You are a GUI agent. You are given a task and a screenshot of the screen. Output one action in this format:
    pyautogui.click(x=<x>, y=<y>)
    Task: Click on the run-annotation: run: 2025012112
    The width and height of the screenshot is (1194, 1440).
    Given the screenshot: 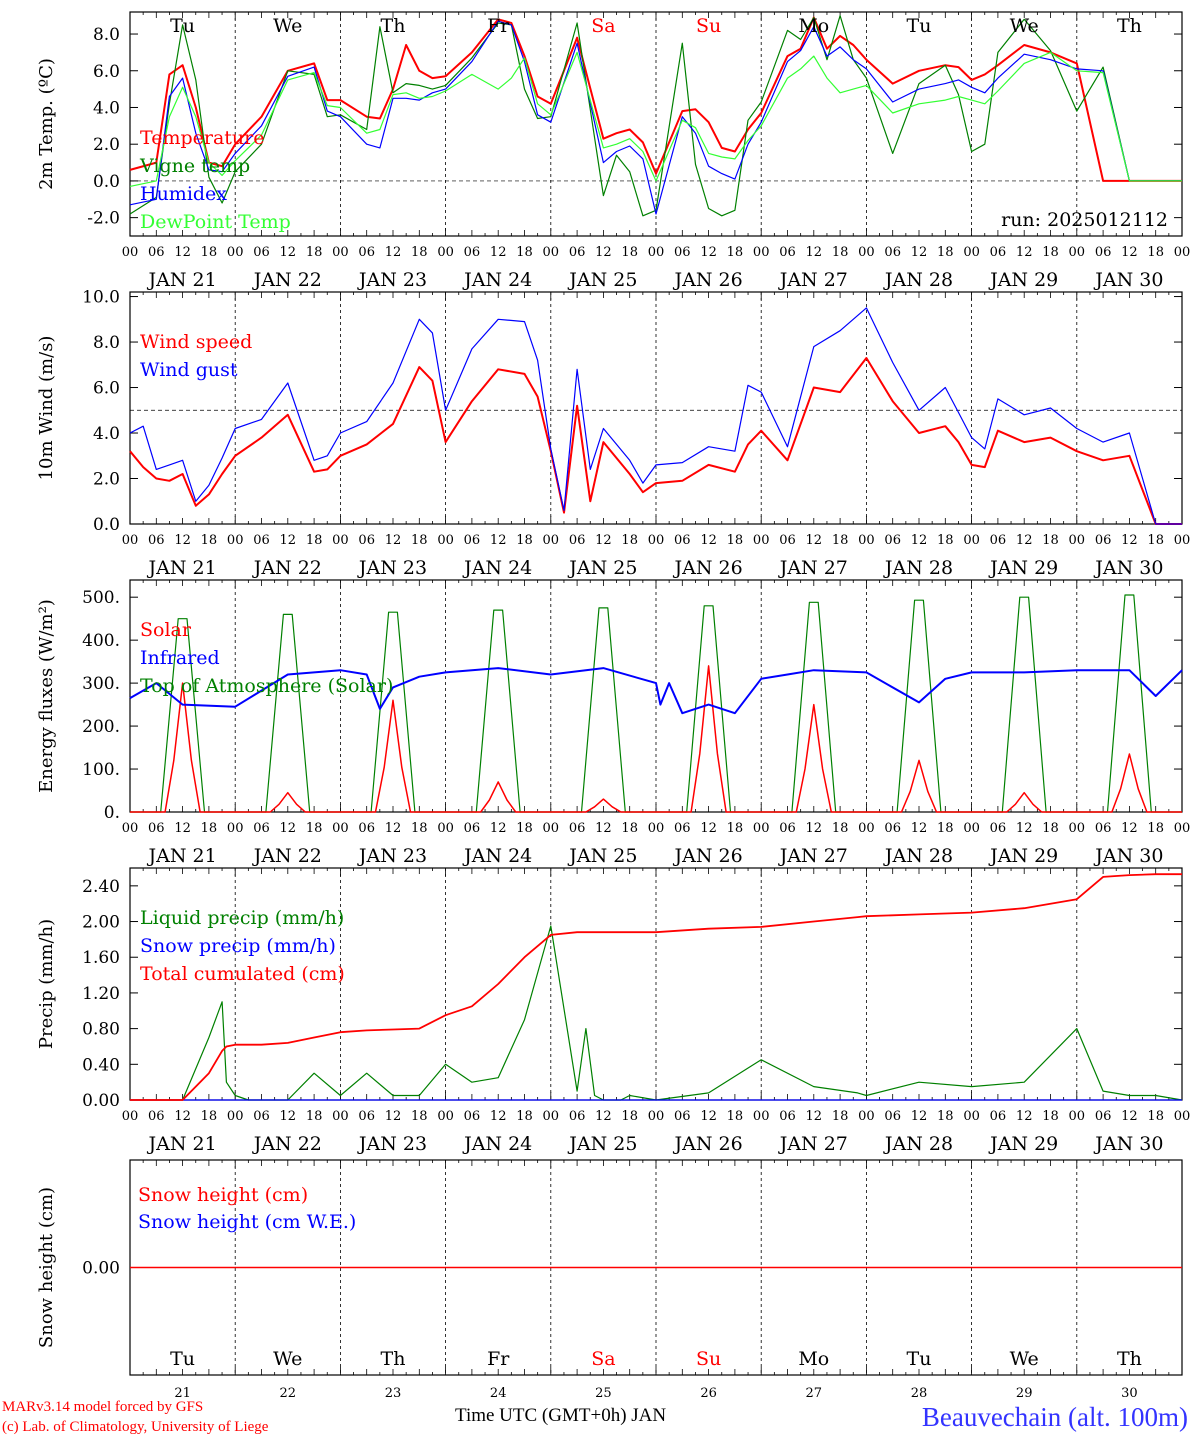 What is the action you would take?
    pyautogui.click(x=1084, y=220)
    